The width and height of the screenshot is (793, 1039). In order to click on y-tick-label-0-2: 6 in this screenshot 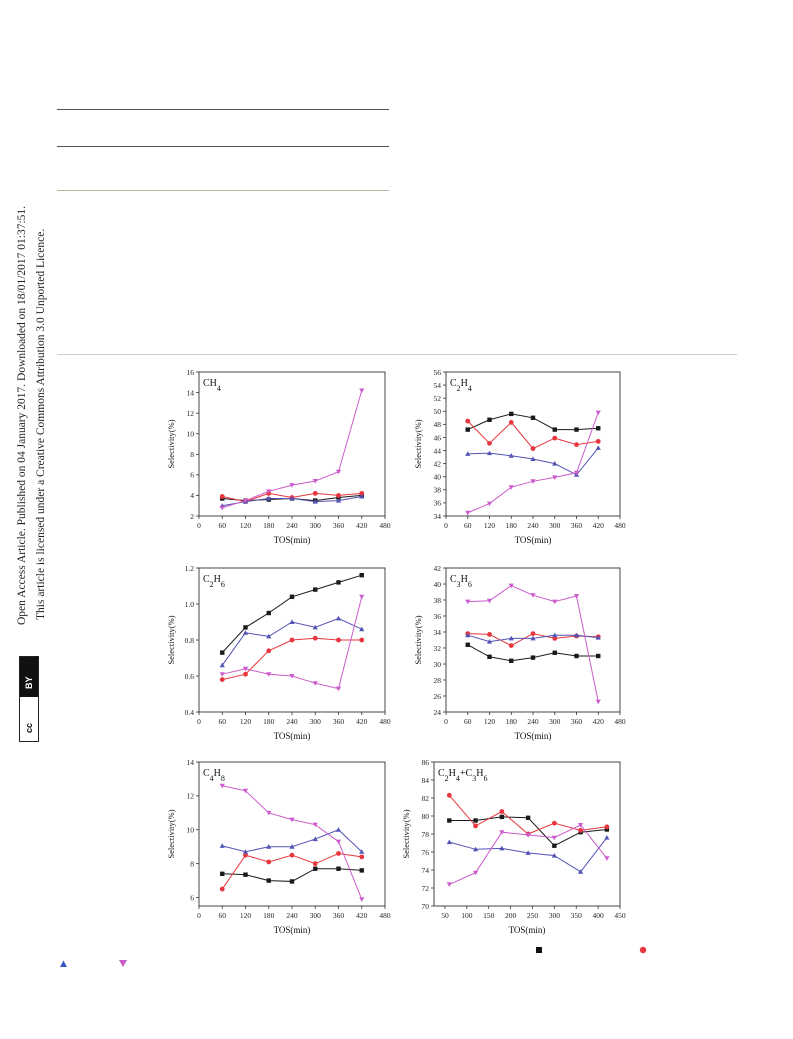, I will do `click(192, 475)`.